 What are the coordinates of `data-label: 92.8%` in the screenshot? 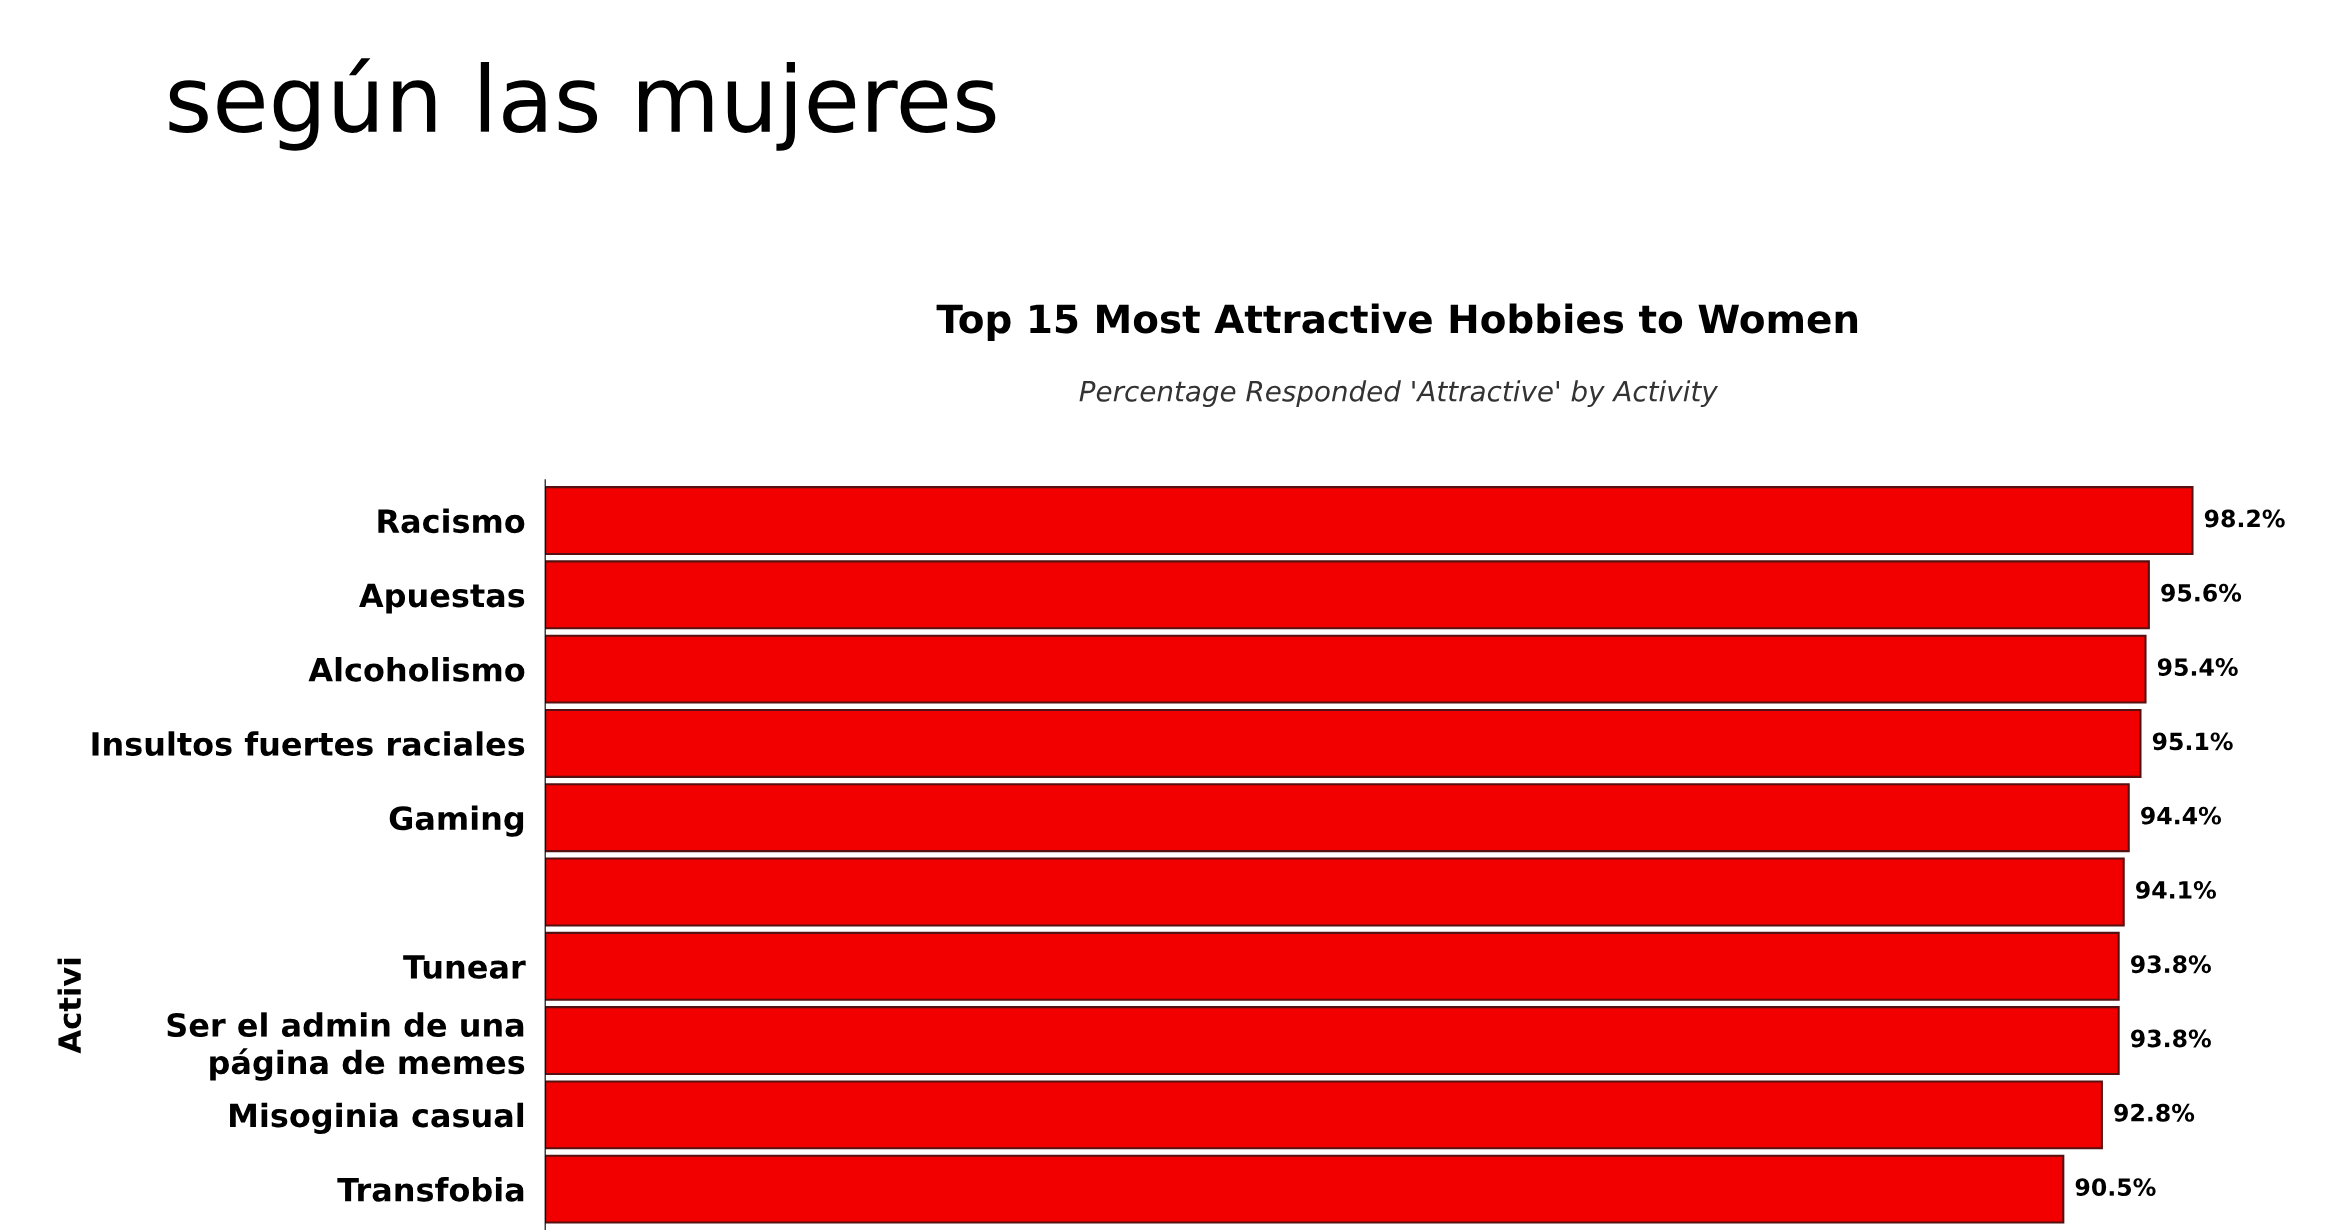 It's located at (2154, 1112).